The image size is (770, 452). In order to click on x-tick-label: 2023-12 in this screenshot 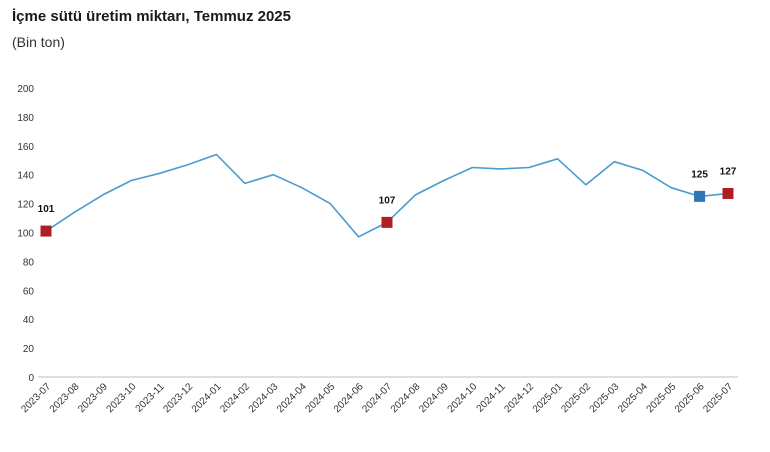, I will do `click(178, 398)`.